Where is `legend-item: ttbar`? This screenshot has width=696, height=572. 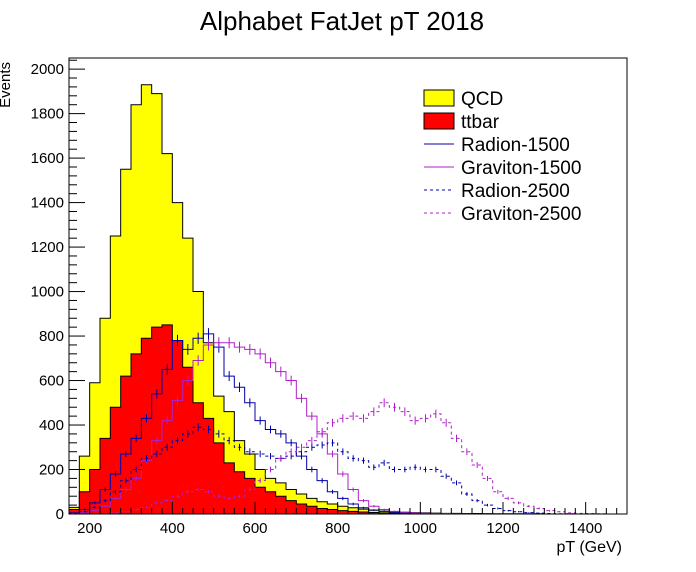 legend-item: ttbar is located at coordinates (461, 122).